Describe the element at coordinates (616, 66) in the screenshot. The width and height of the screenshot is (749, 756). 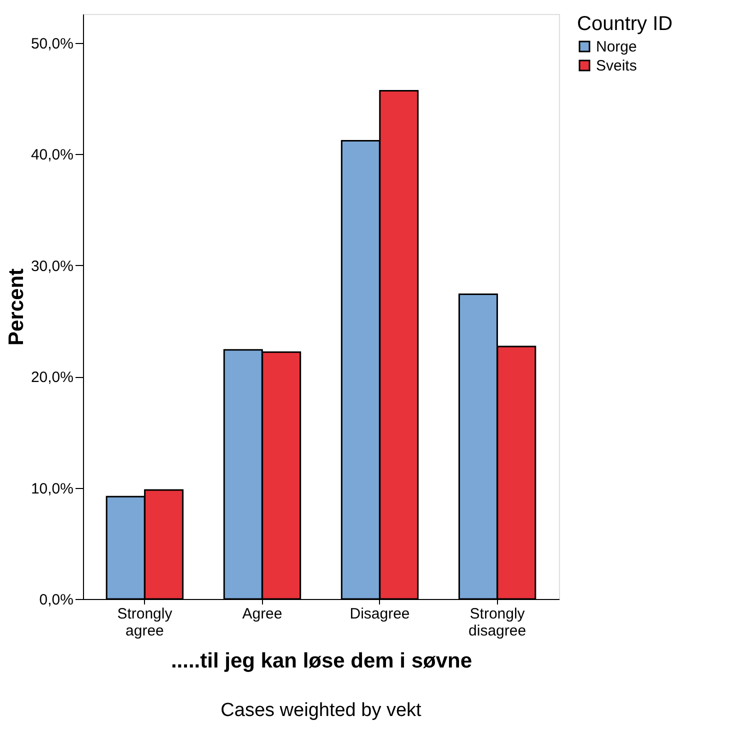
I see `legend-label: Sveits` at that location.